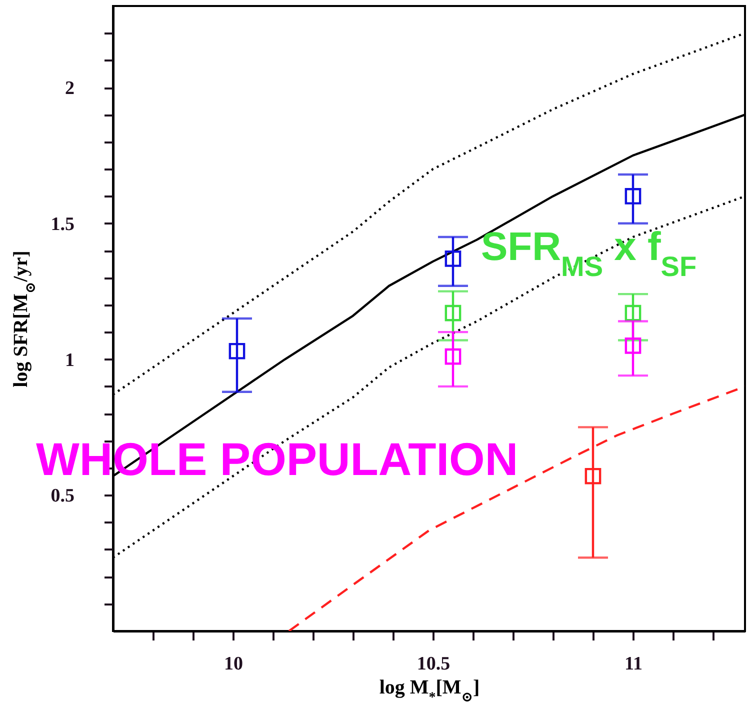 The width and height of the screenshot is (750, 707). Describe the element at coordinates (69, 360) in the screenshot. I see `y-tick-label: 1` at that location.